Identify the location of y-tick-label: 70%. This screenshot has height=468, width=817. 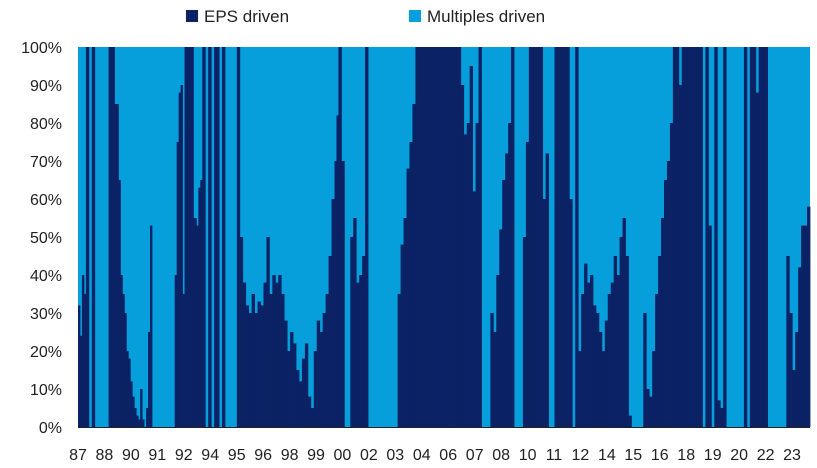
(46, 162).